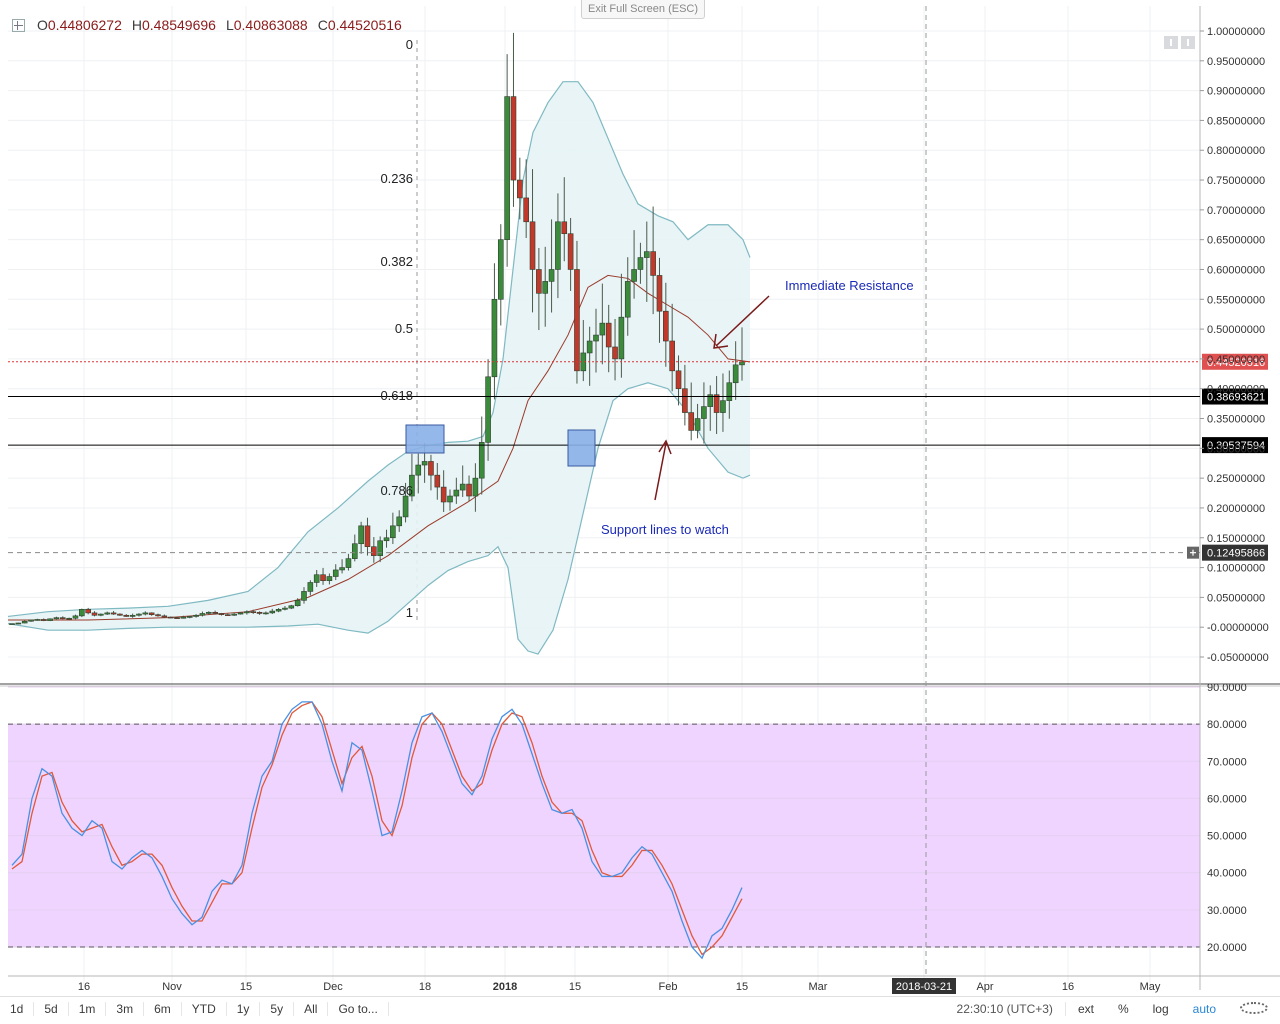 This screenshot has width=1280, height=1024. I want to click on stoch-d-line, so click(377, 828).